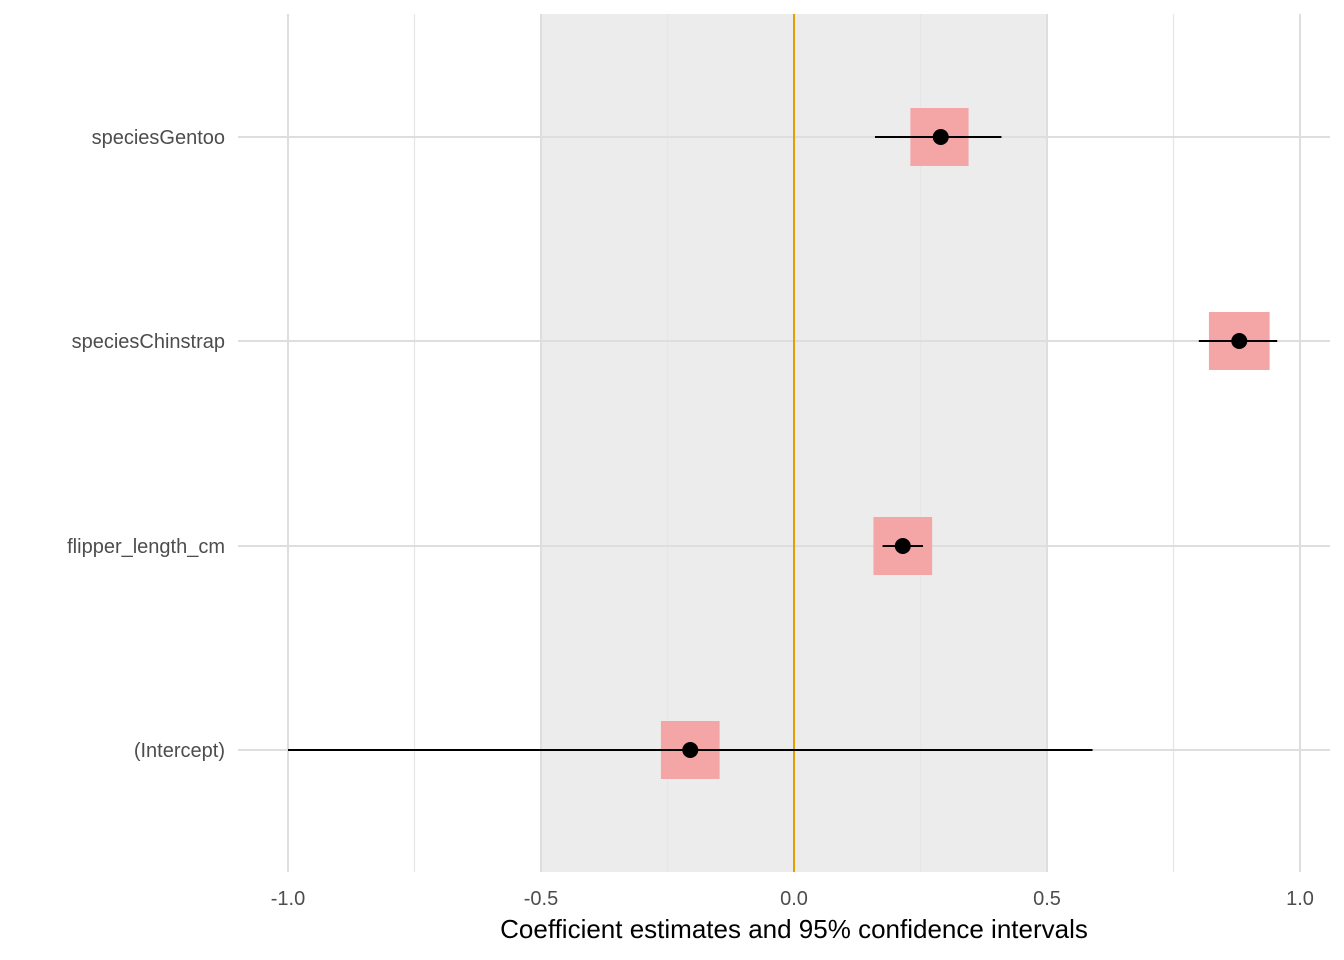 This screenshot has width=1344, height=960. Describe the element at coordinates (148, 342) in the screenshot. I see `y-tick-label: speciesChinstrap` at that location.